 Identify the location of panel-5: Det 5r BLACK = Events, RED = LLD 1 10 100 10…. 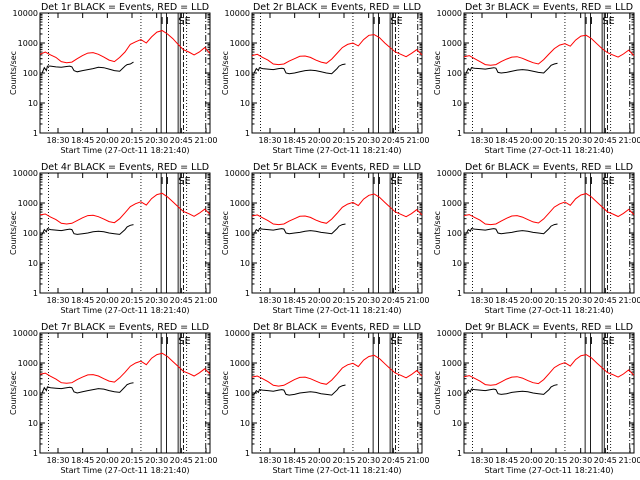
(325, 238).